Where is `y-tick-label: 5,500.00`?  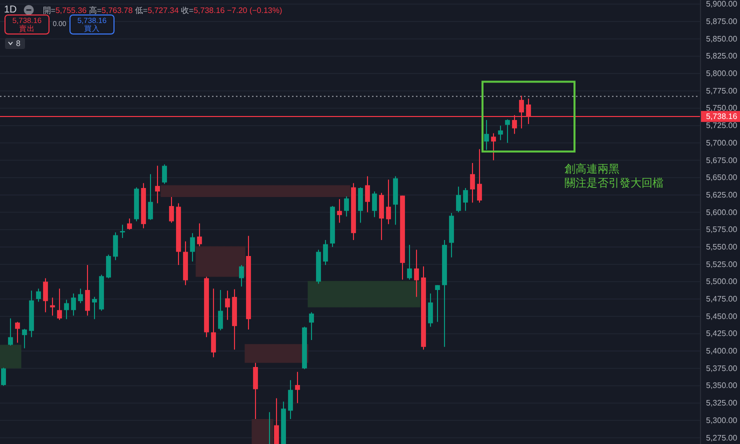
y-tick-label: 5,500.00 is located at coordinates (722, 281).